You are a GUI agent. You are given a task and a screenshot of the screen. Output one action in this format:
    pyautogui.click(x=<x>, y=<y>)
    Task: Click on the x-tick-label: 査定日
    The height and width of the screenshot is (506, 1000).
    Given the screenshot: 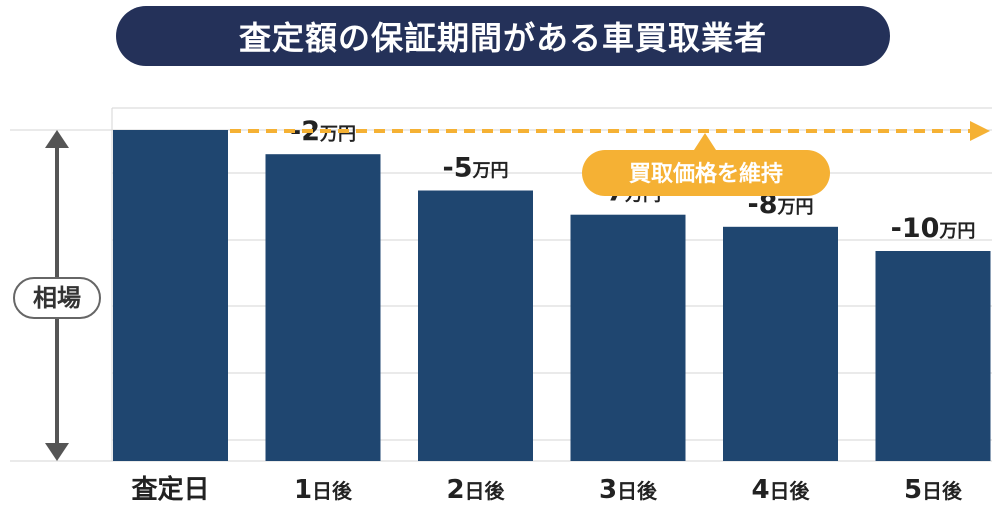 What is the action you would take?
    pyautogui.click(x=170, y=489)
    